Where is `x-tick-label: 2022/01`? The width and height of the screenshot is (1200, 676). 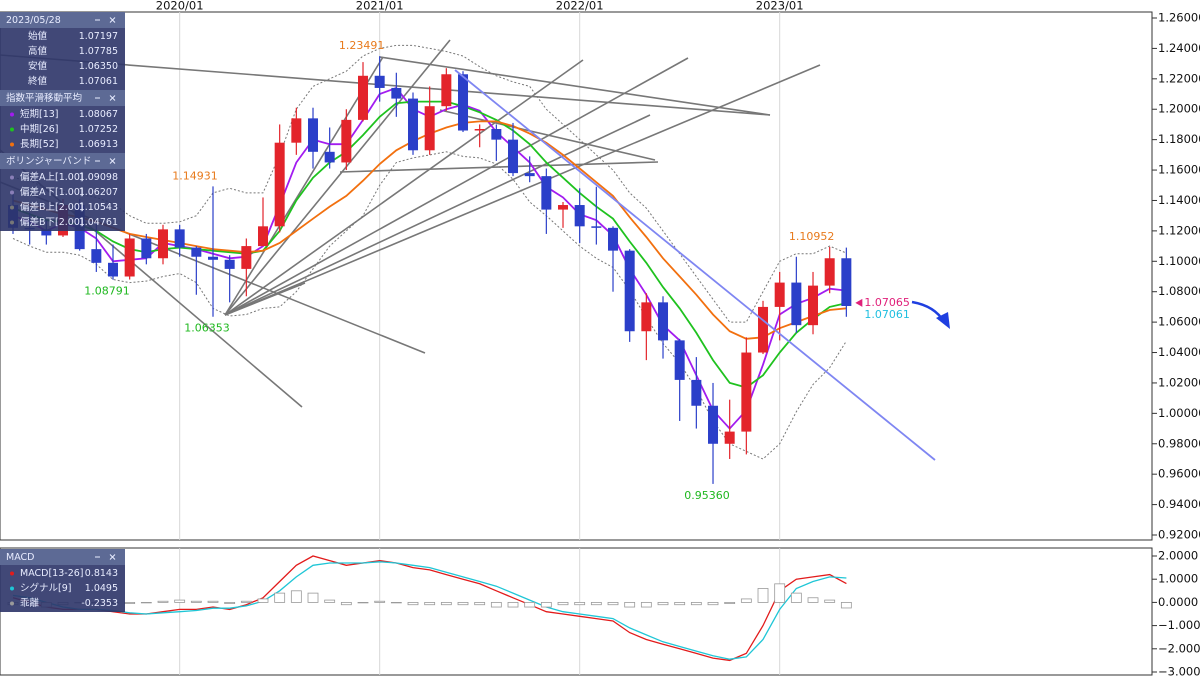
x-tick-label: 2022/01 is located at coordinates (580, 6).